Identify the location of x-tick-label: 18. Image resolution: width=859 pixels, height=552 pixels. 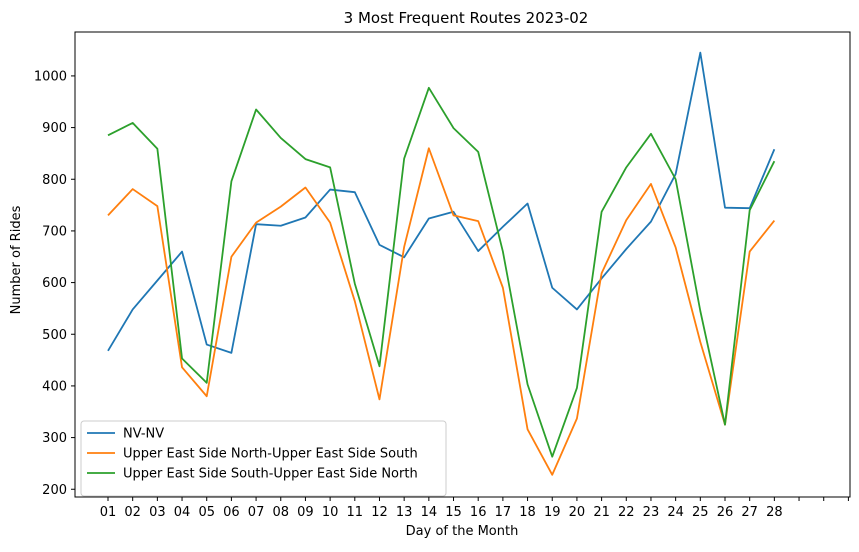
(527, 512).